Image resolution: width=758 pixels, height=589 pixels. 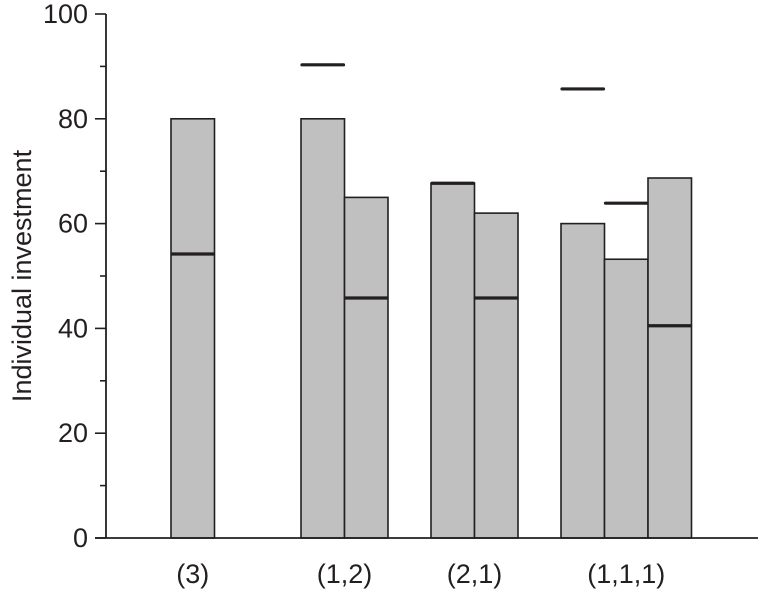 What do you see at coordinates (73, 224) in the screenshot?
I see `y-tick-label: 60` at bounding box center [73, 224].